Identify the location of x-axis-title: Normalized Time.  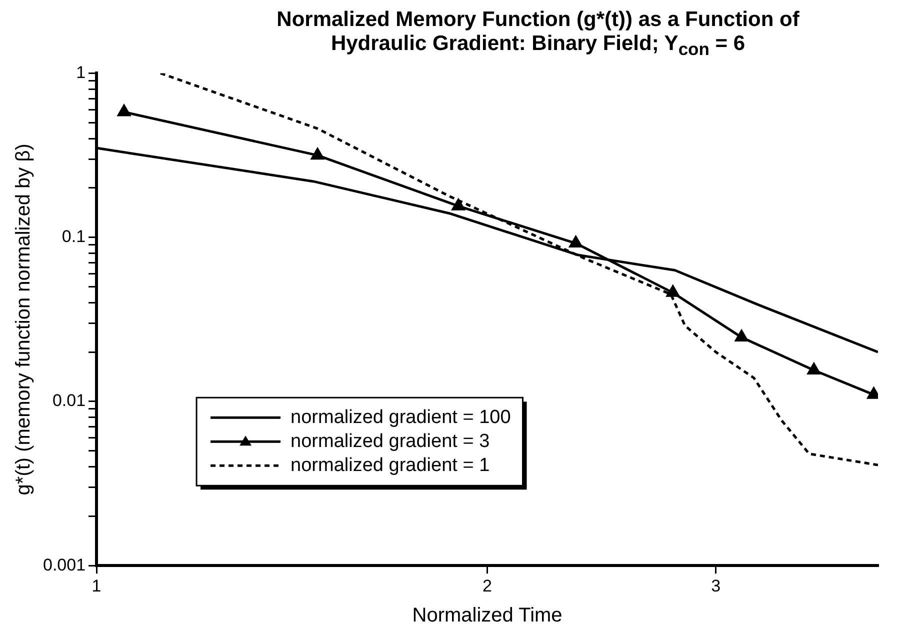
(487, 615).